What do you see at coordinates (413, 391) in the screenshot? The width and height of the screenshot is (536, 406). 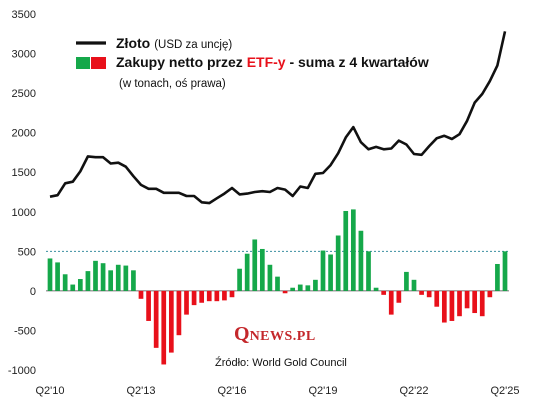 I see `x-tick-label: Q2'22` at bounding box center [413, 391].